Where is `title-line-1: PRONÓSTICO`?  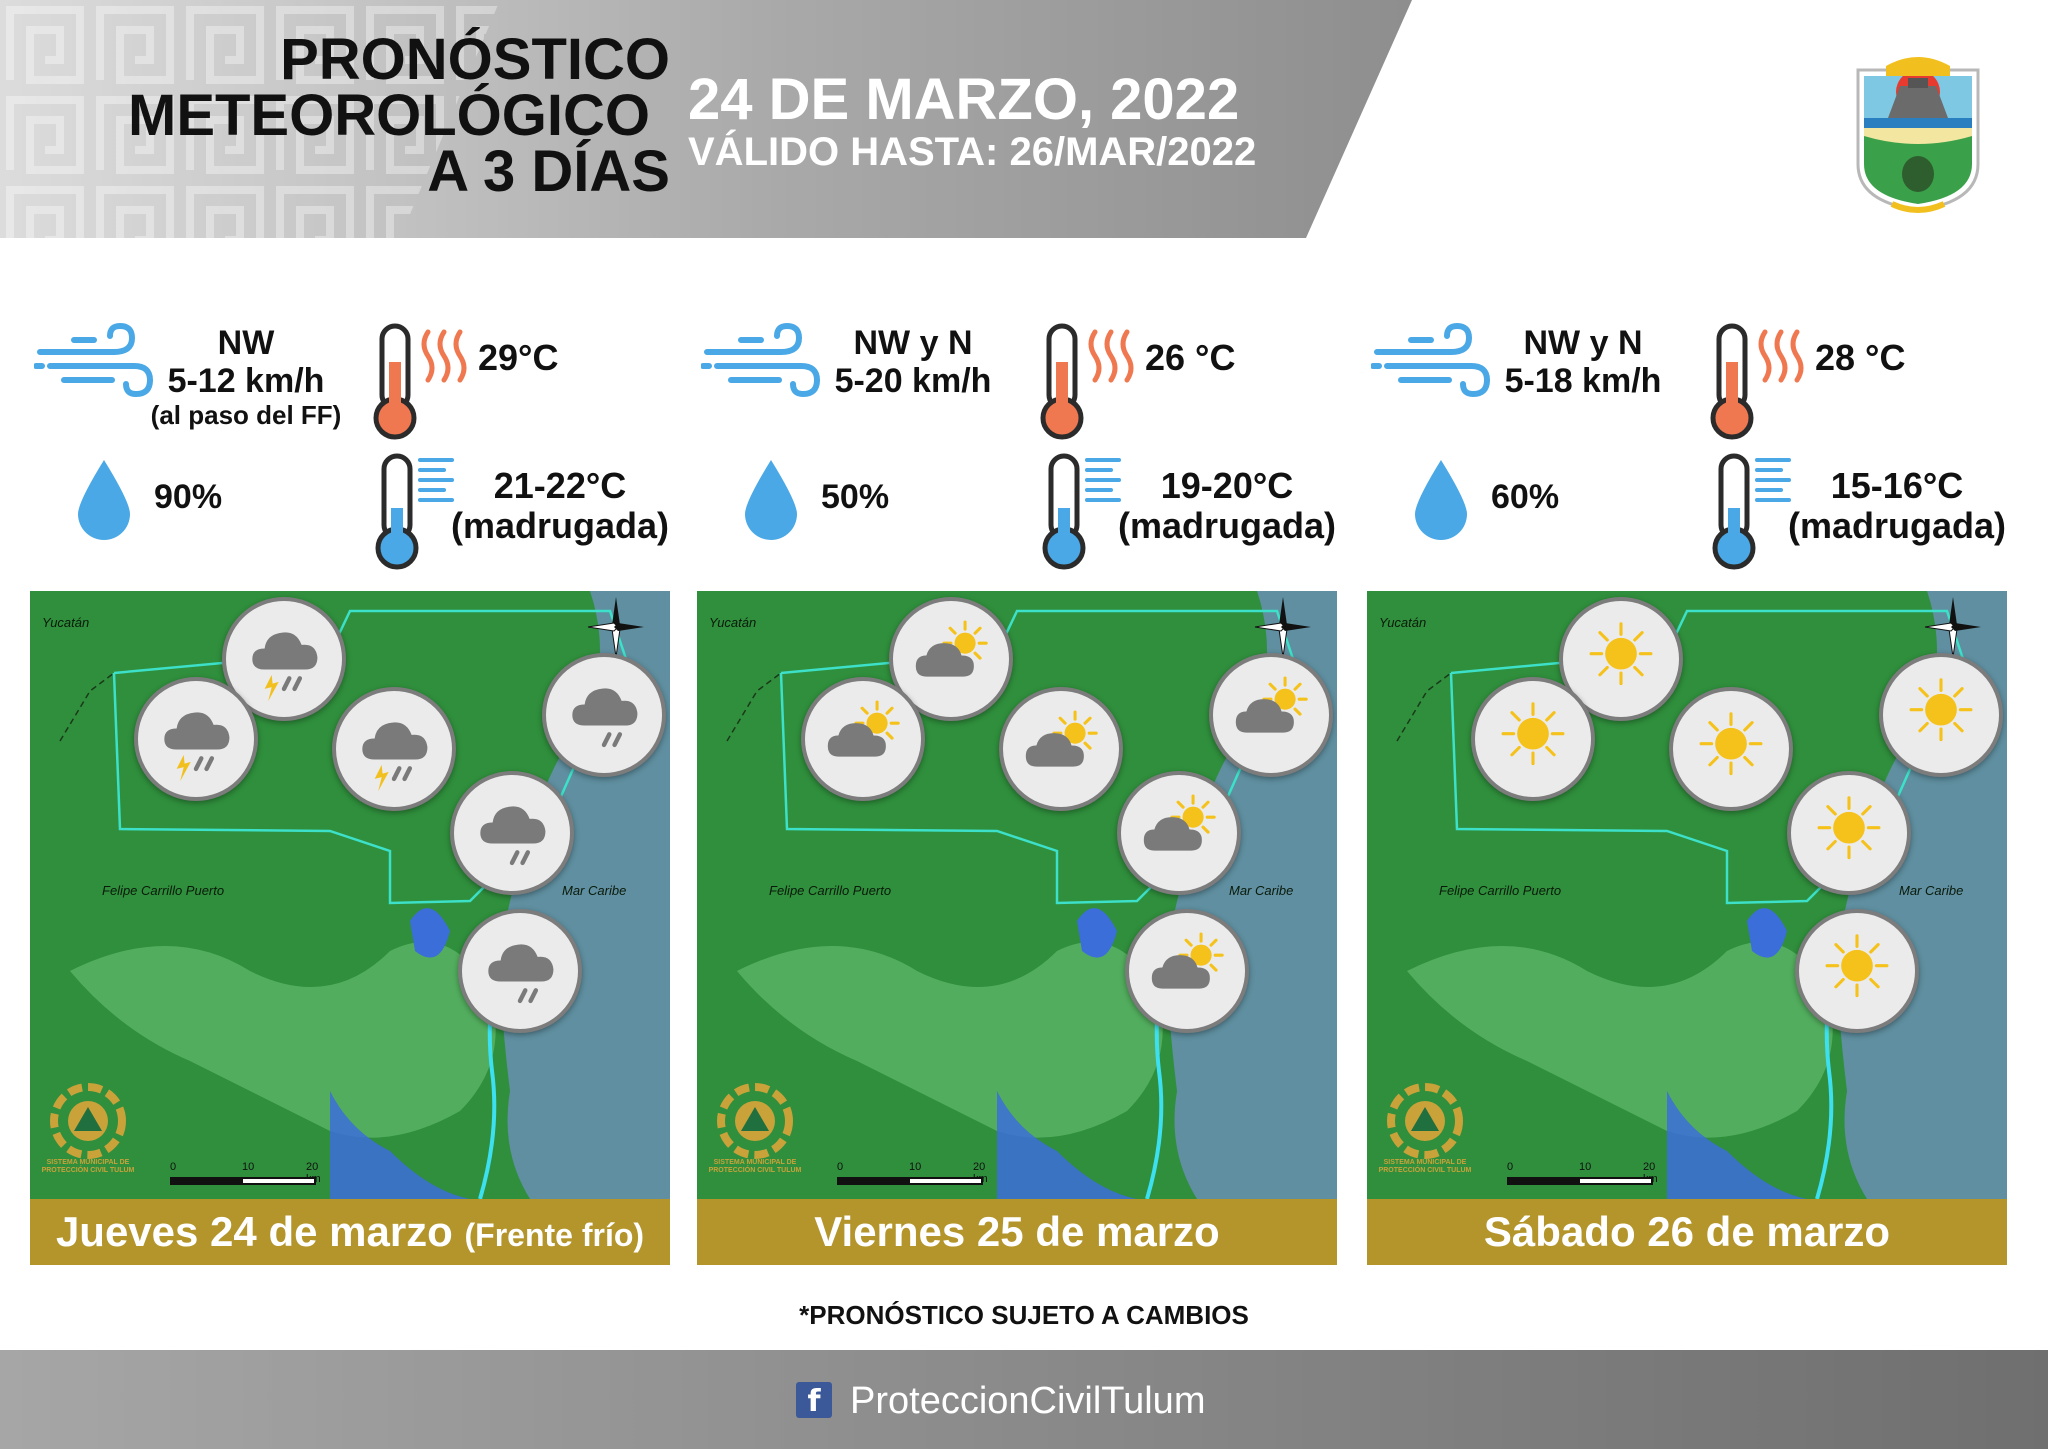 title-line-1: PRONÓSTICO is located at coordinates (475, 59).